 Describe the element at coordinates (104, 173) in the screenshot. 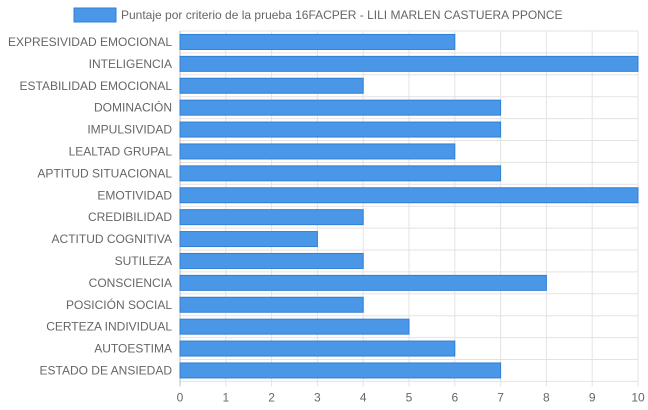

I see `y-tick-label: APTITUD SITUACIONAL` at that location.